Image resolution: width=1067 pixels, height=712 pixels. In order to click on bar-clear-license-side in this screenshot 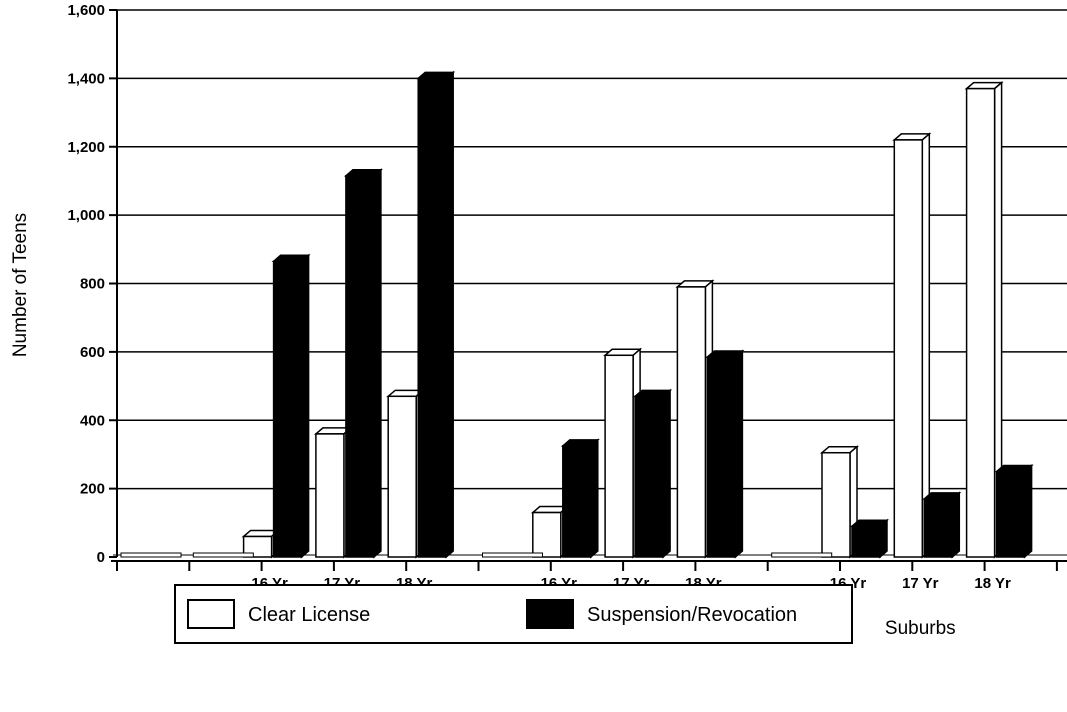, I will do `click(926, 345)`.